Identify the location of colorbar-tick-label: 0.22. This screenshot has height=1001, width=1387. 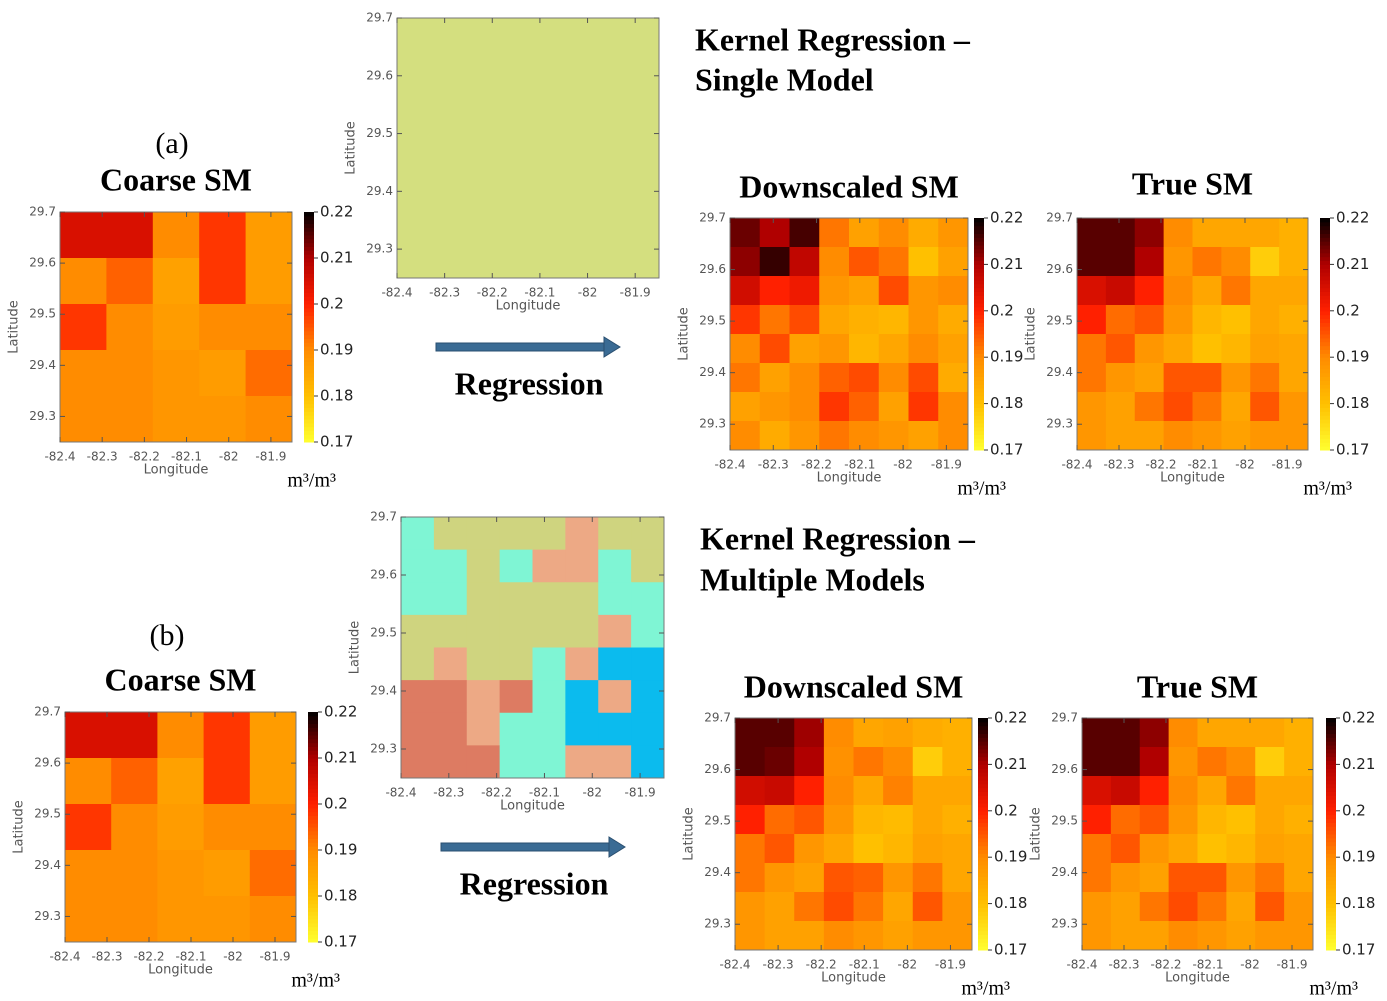
(1006, 218).